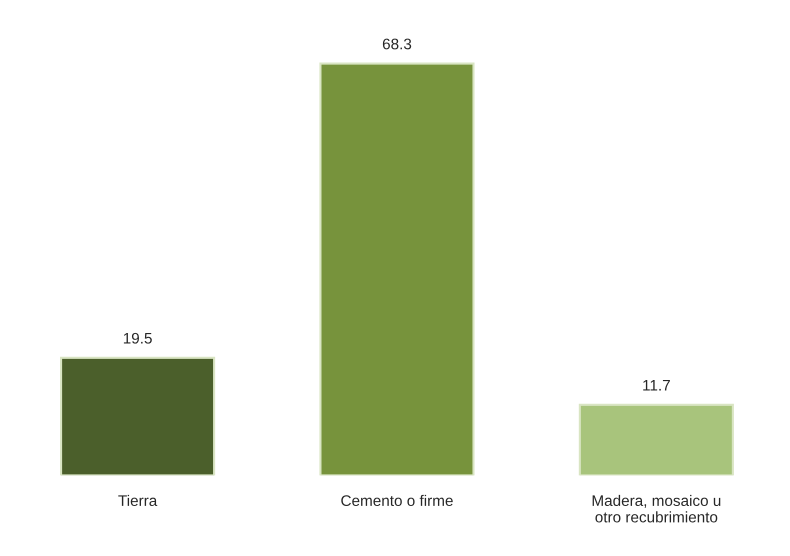 The height and width of the screenshot is (556, 790). What do you see at coordinates (656, 508) in the screenshot?
I see `x-tick-label: Madera, mosaico u otro recubrimiento` at bounding box center [656, 508].